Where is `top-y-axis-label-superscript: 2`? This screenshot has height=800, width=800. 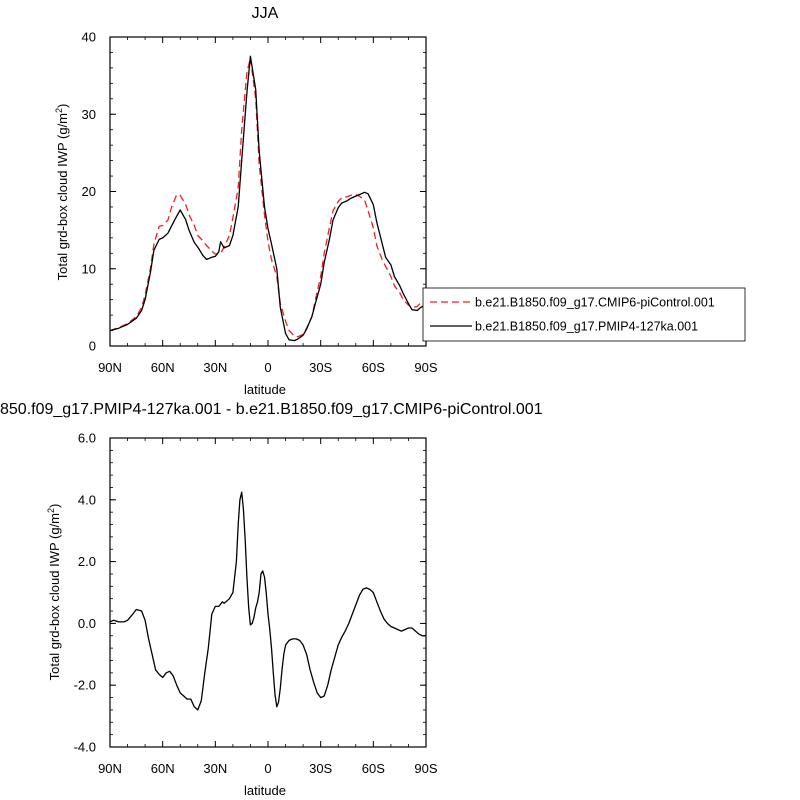
top-y-axis-label-superscript: 2 is located at coordinates (59, 110).